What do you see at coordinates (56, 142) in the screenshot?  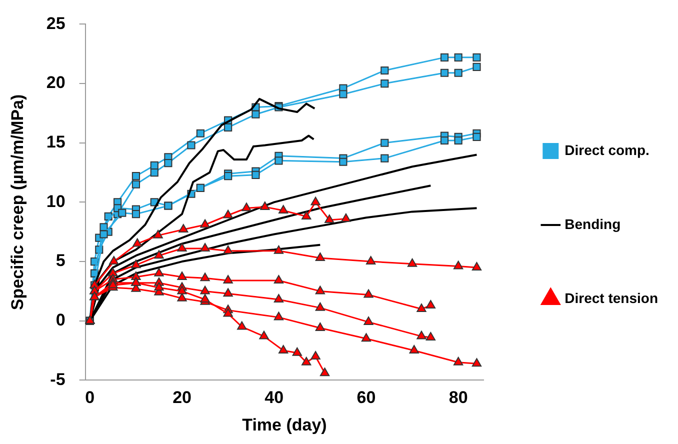 I see `y-tick-label: 15` at bounding box center [56, 142].